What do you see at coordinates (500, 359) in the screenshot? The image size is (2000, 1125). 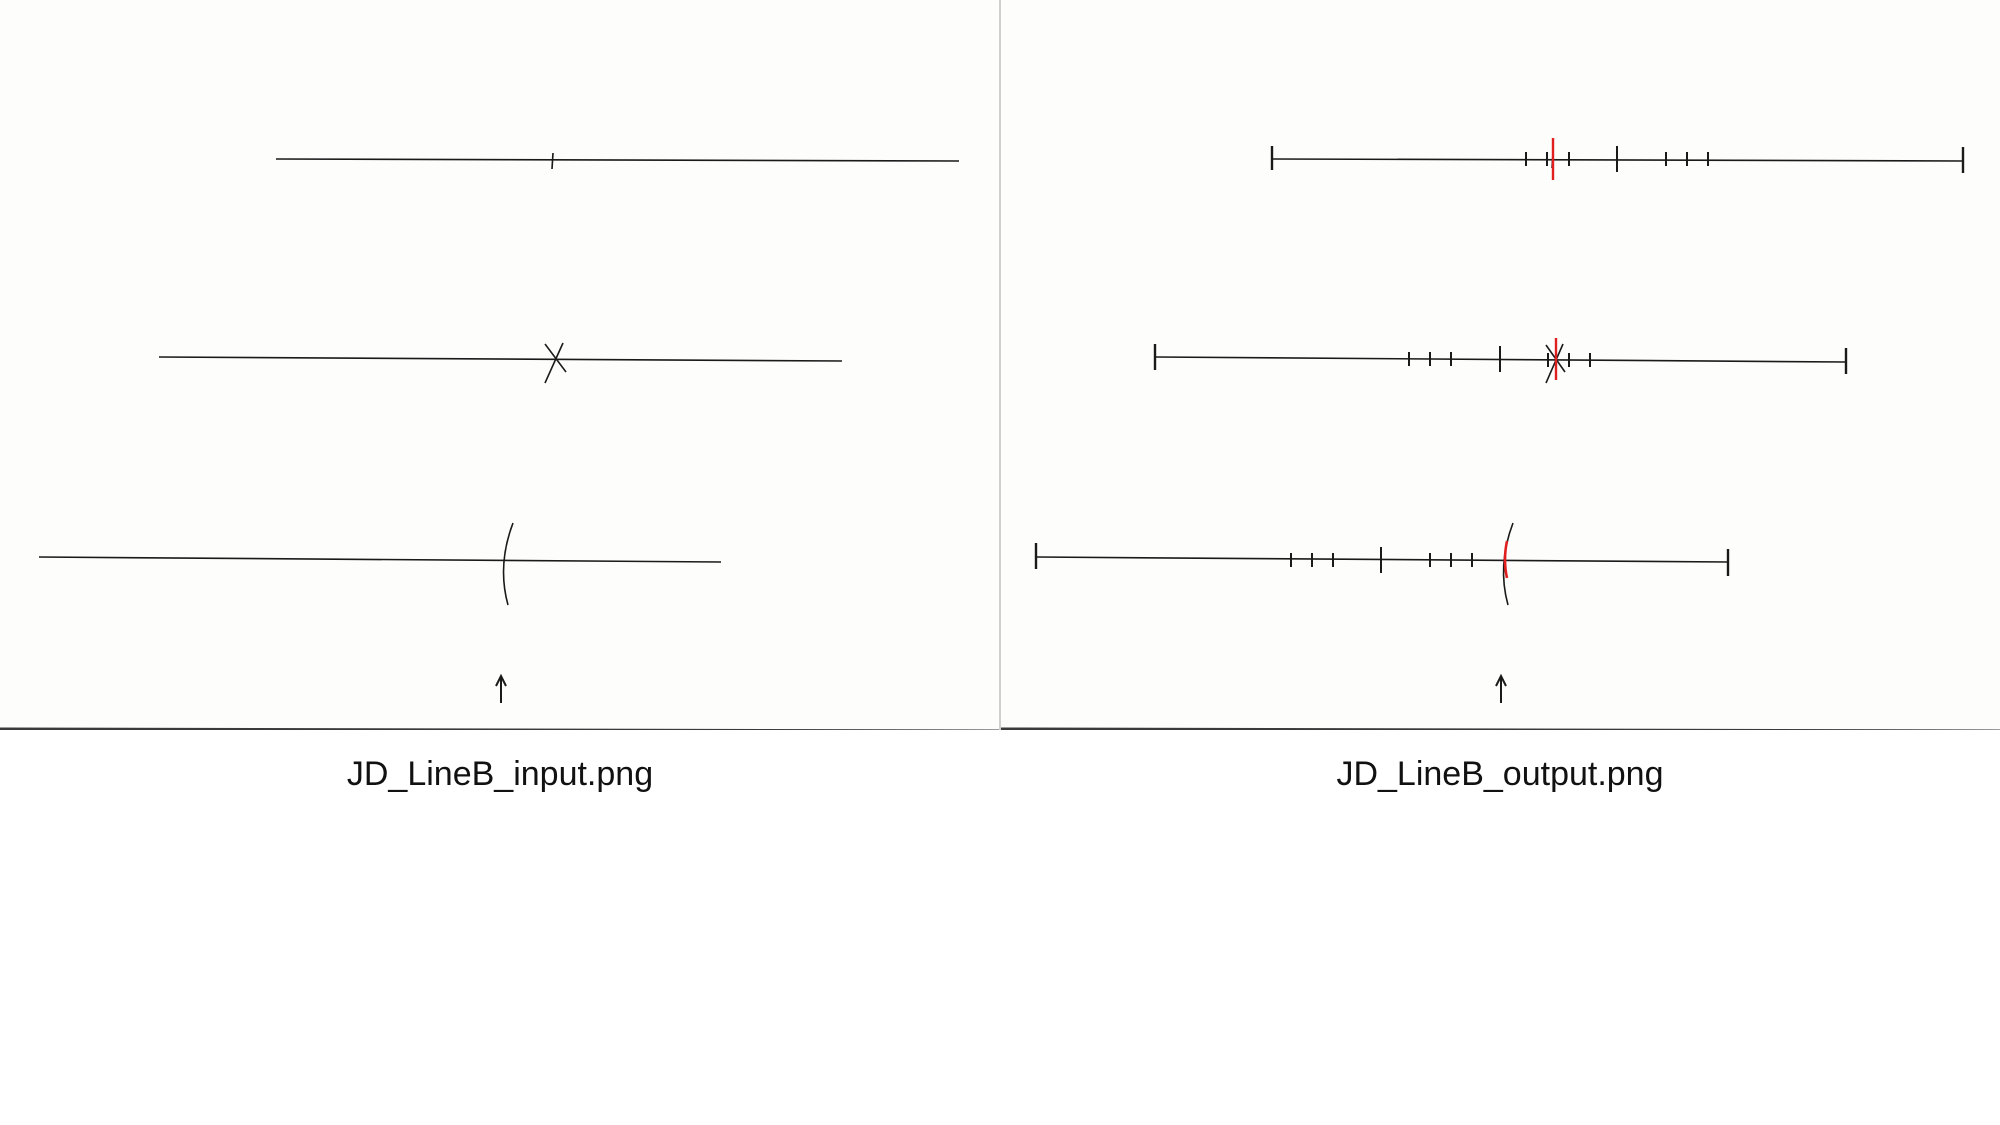 I see `line-2-stroke` at bounding box center [500, 359].